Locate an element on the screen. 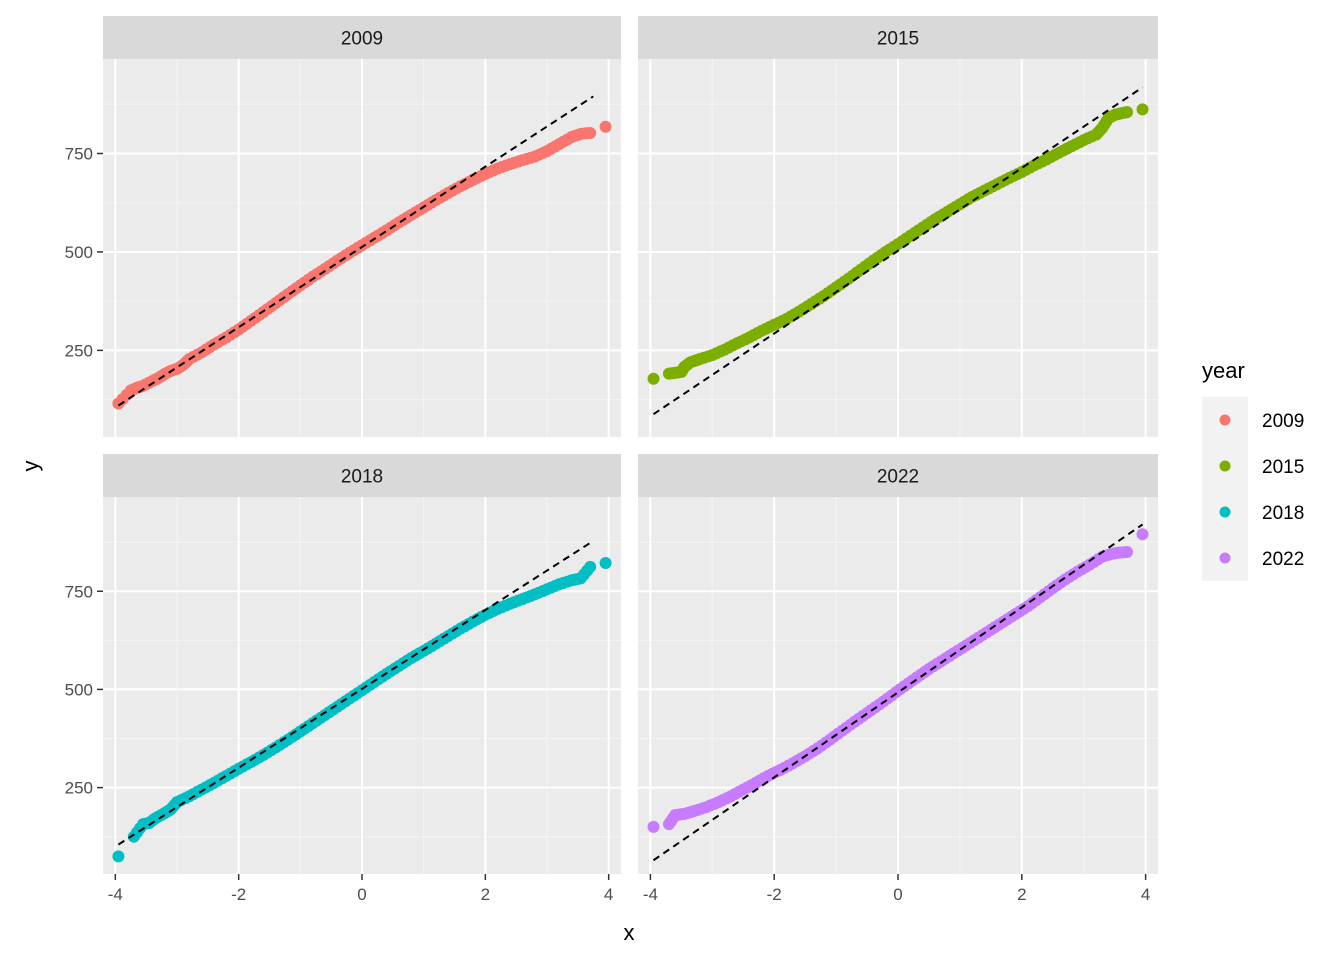  legend-key-2022 is located at coordinates (1225, 558).